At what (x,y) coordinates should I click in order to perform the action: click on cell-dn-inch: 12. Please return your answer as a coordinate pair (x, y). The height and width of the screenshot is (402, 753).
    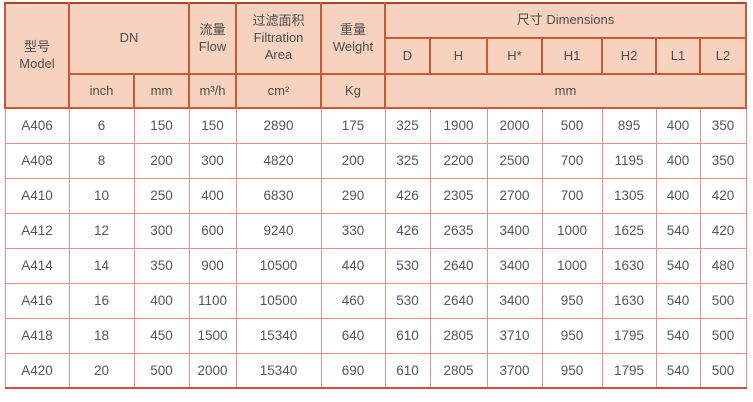
    Looking at the image, I should click on (101, 230).